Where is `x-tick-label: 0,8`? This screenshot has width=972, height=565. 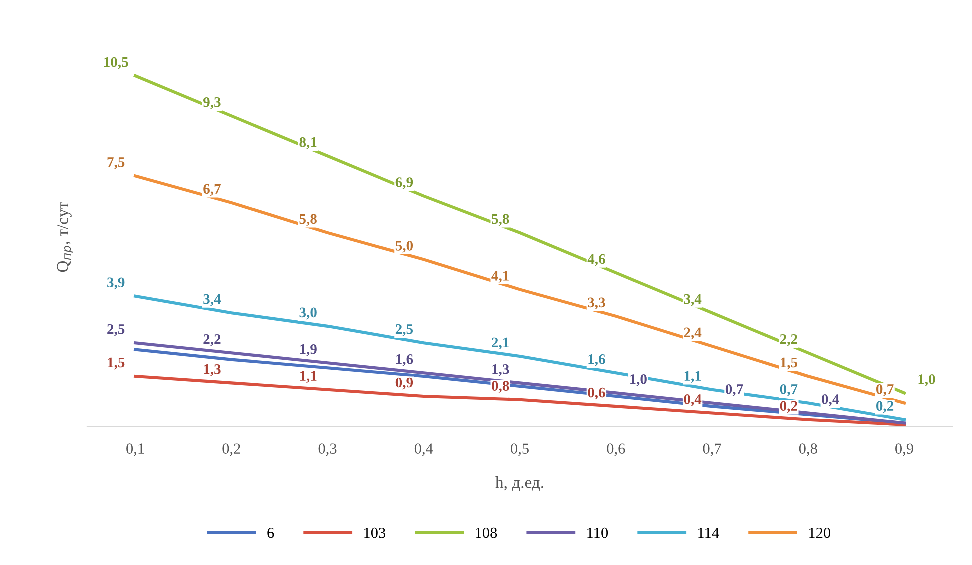
x-tick-label: 0,8 is located at coordinates (808, 450).